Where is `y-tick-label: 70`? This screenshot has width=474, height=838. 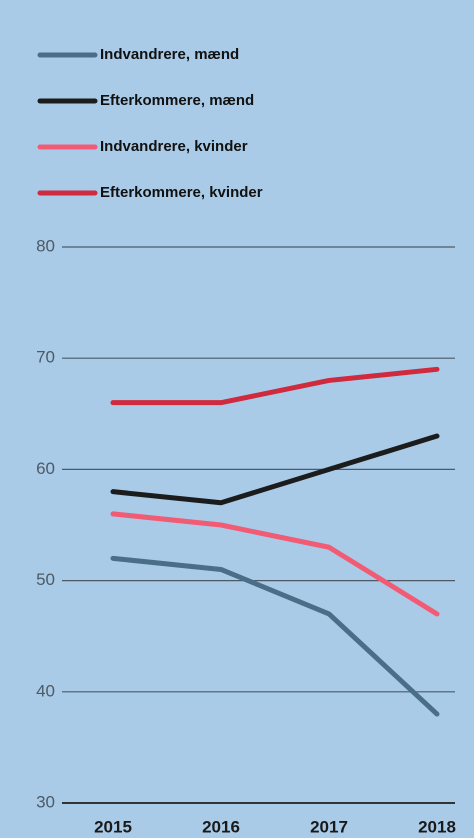
y-tick-label: 70 is located at coordinates (45, 357).